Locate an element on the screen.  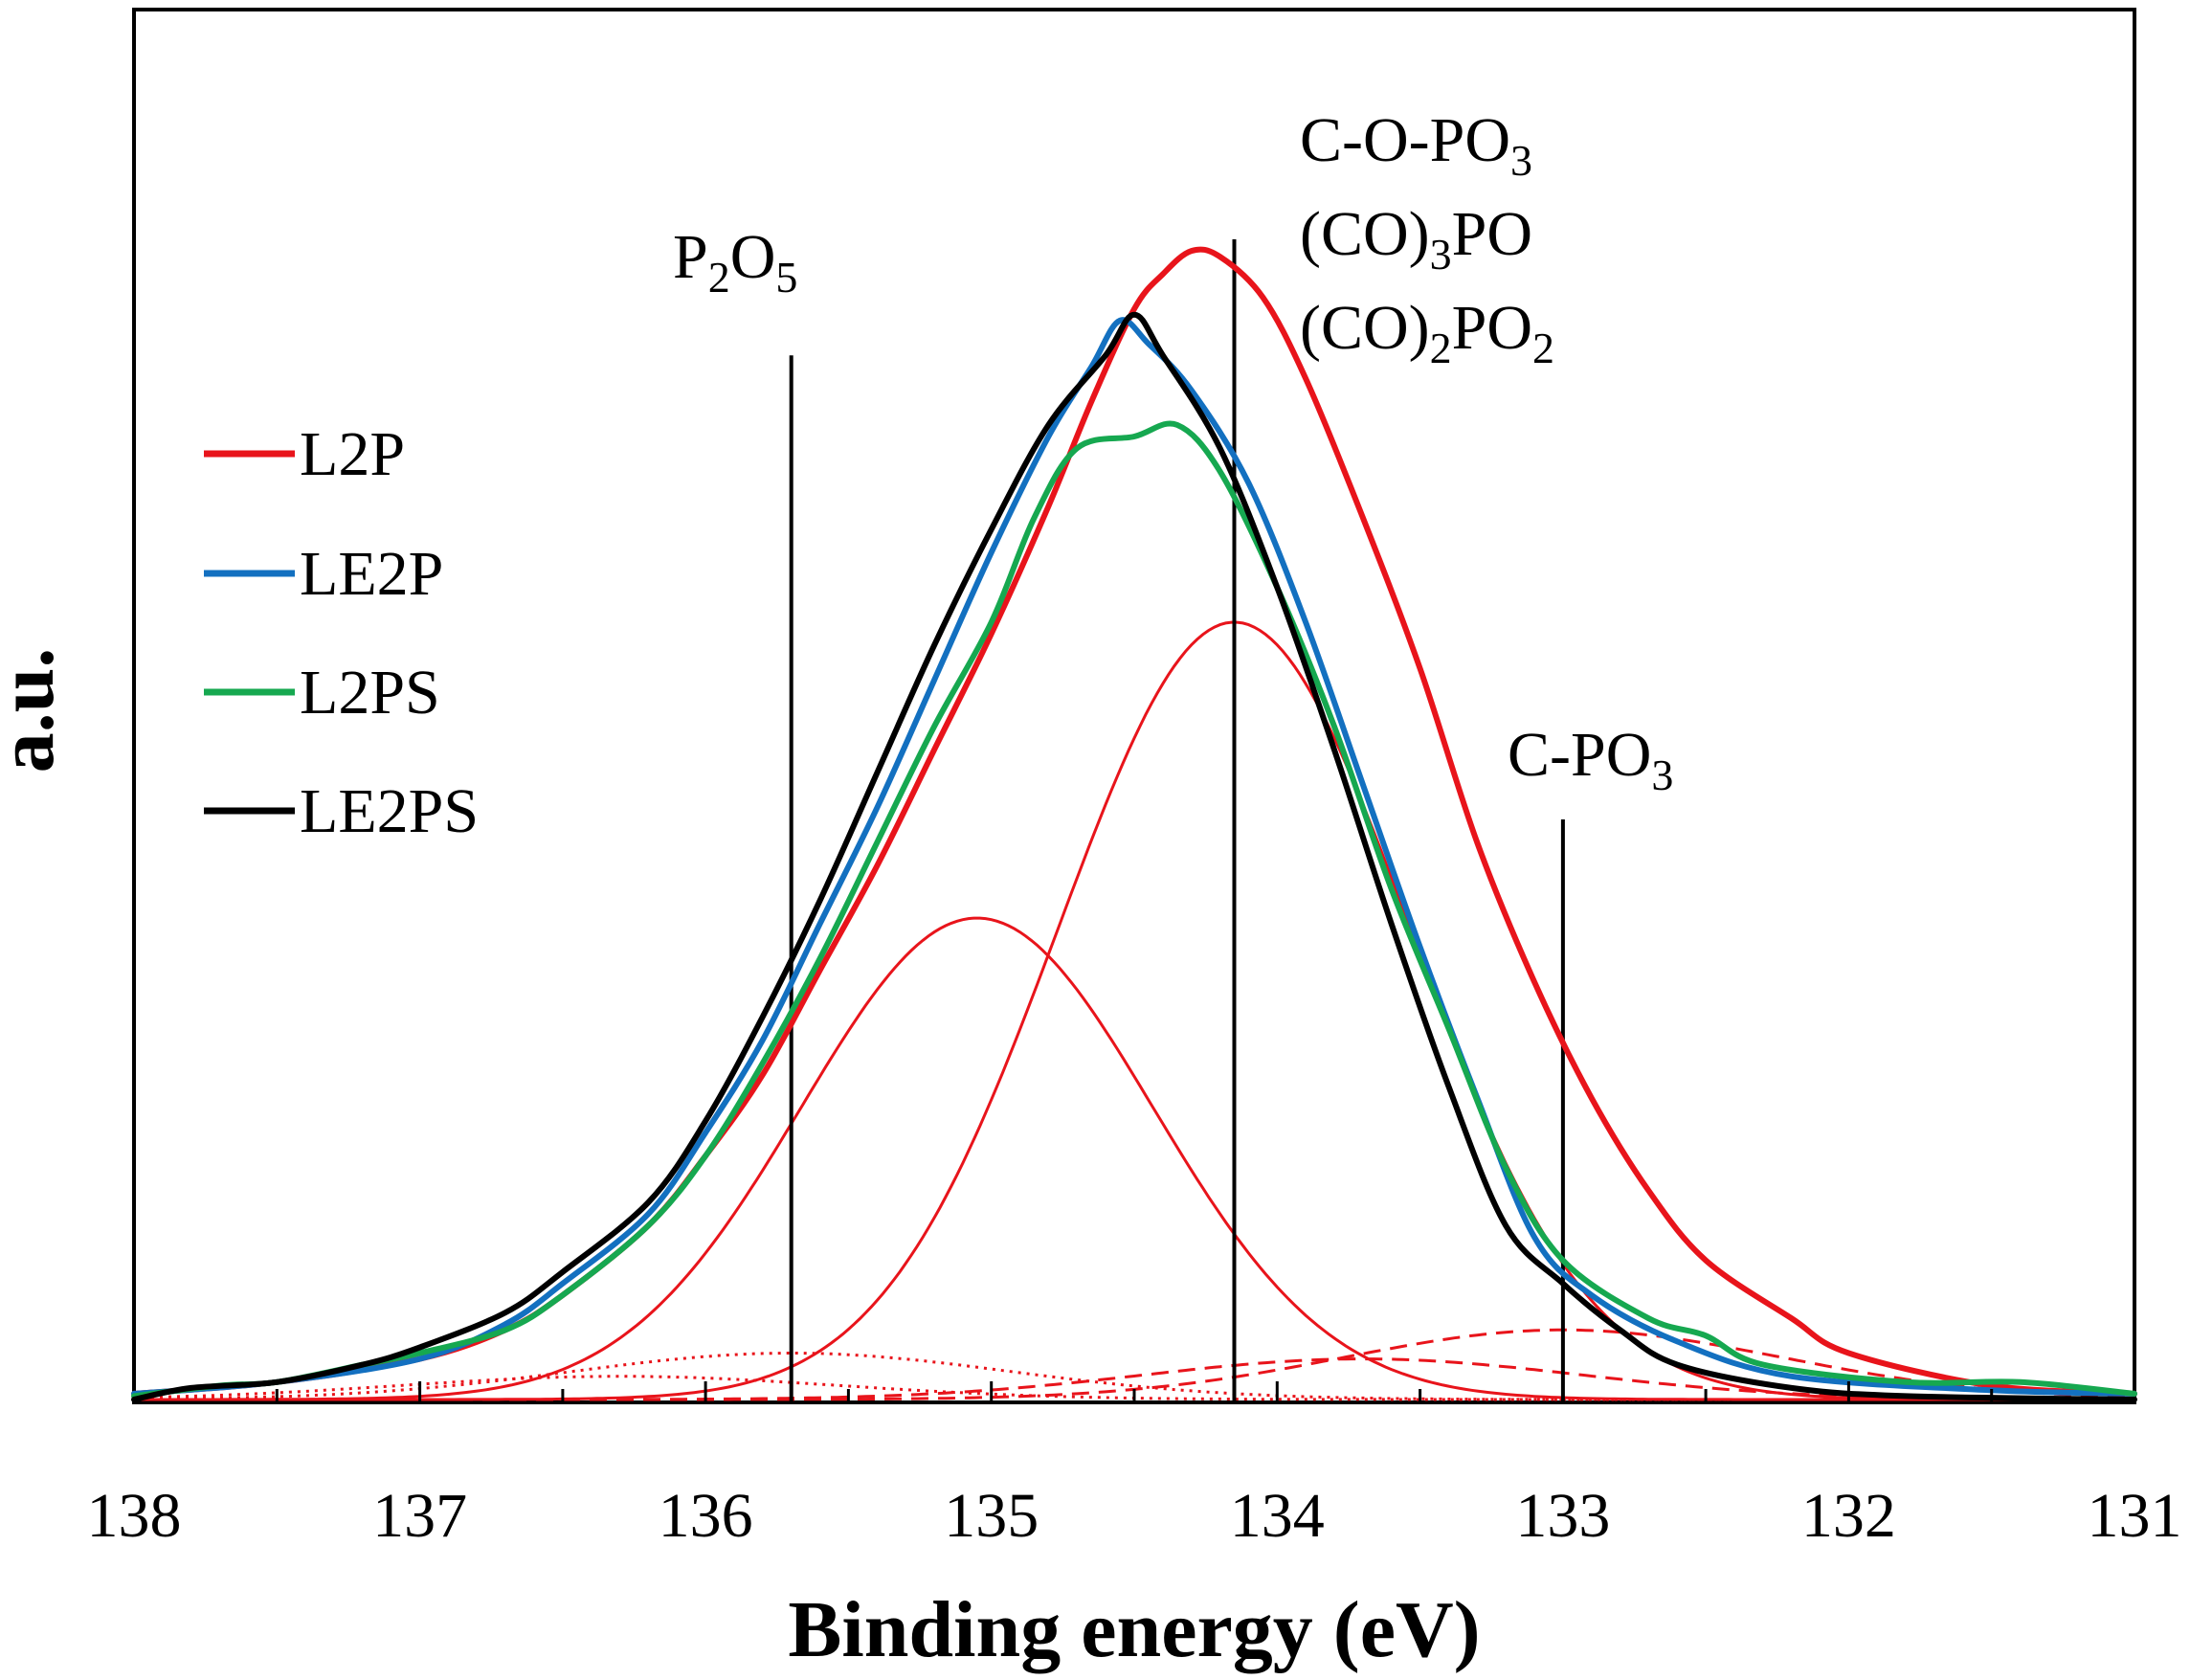
legend-label-l2p: L2P is located at coordinates (353, 454).